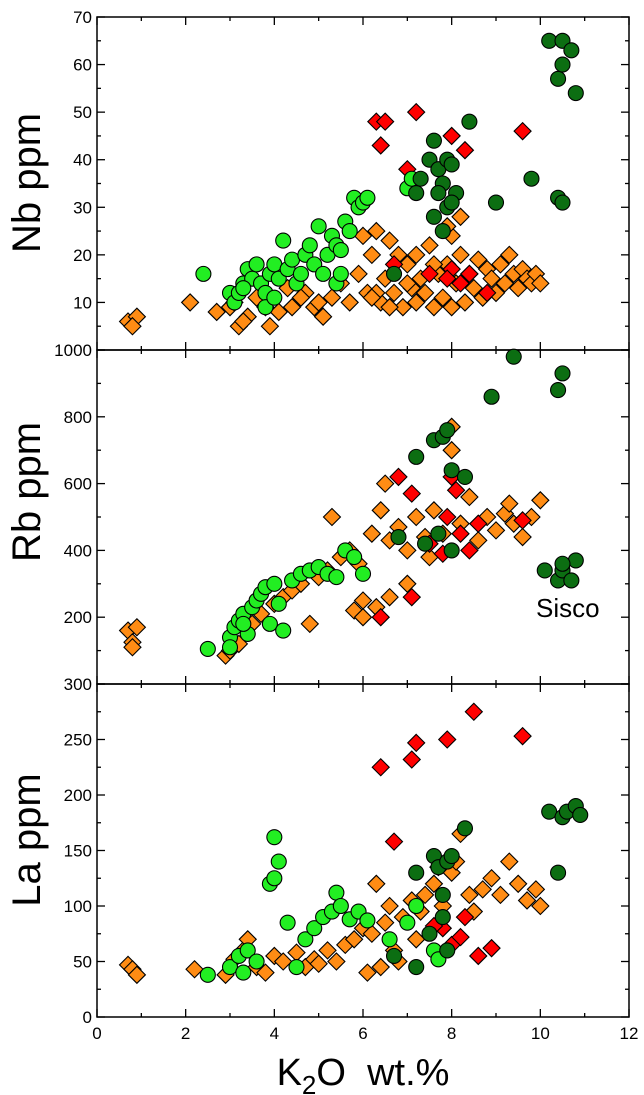 Image resolution: width=644 pixels, height=1095 pixels. What do you see at coordinates (629, 1033) in the screenshot?
I see `x-tick-label: 12` at bounding box center [629, 1033].